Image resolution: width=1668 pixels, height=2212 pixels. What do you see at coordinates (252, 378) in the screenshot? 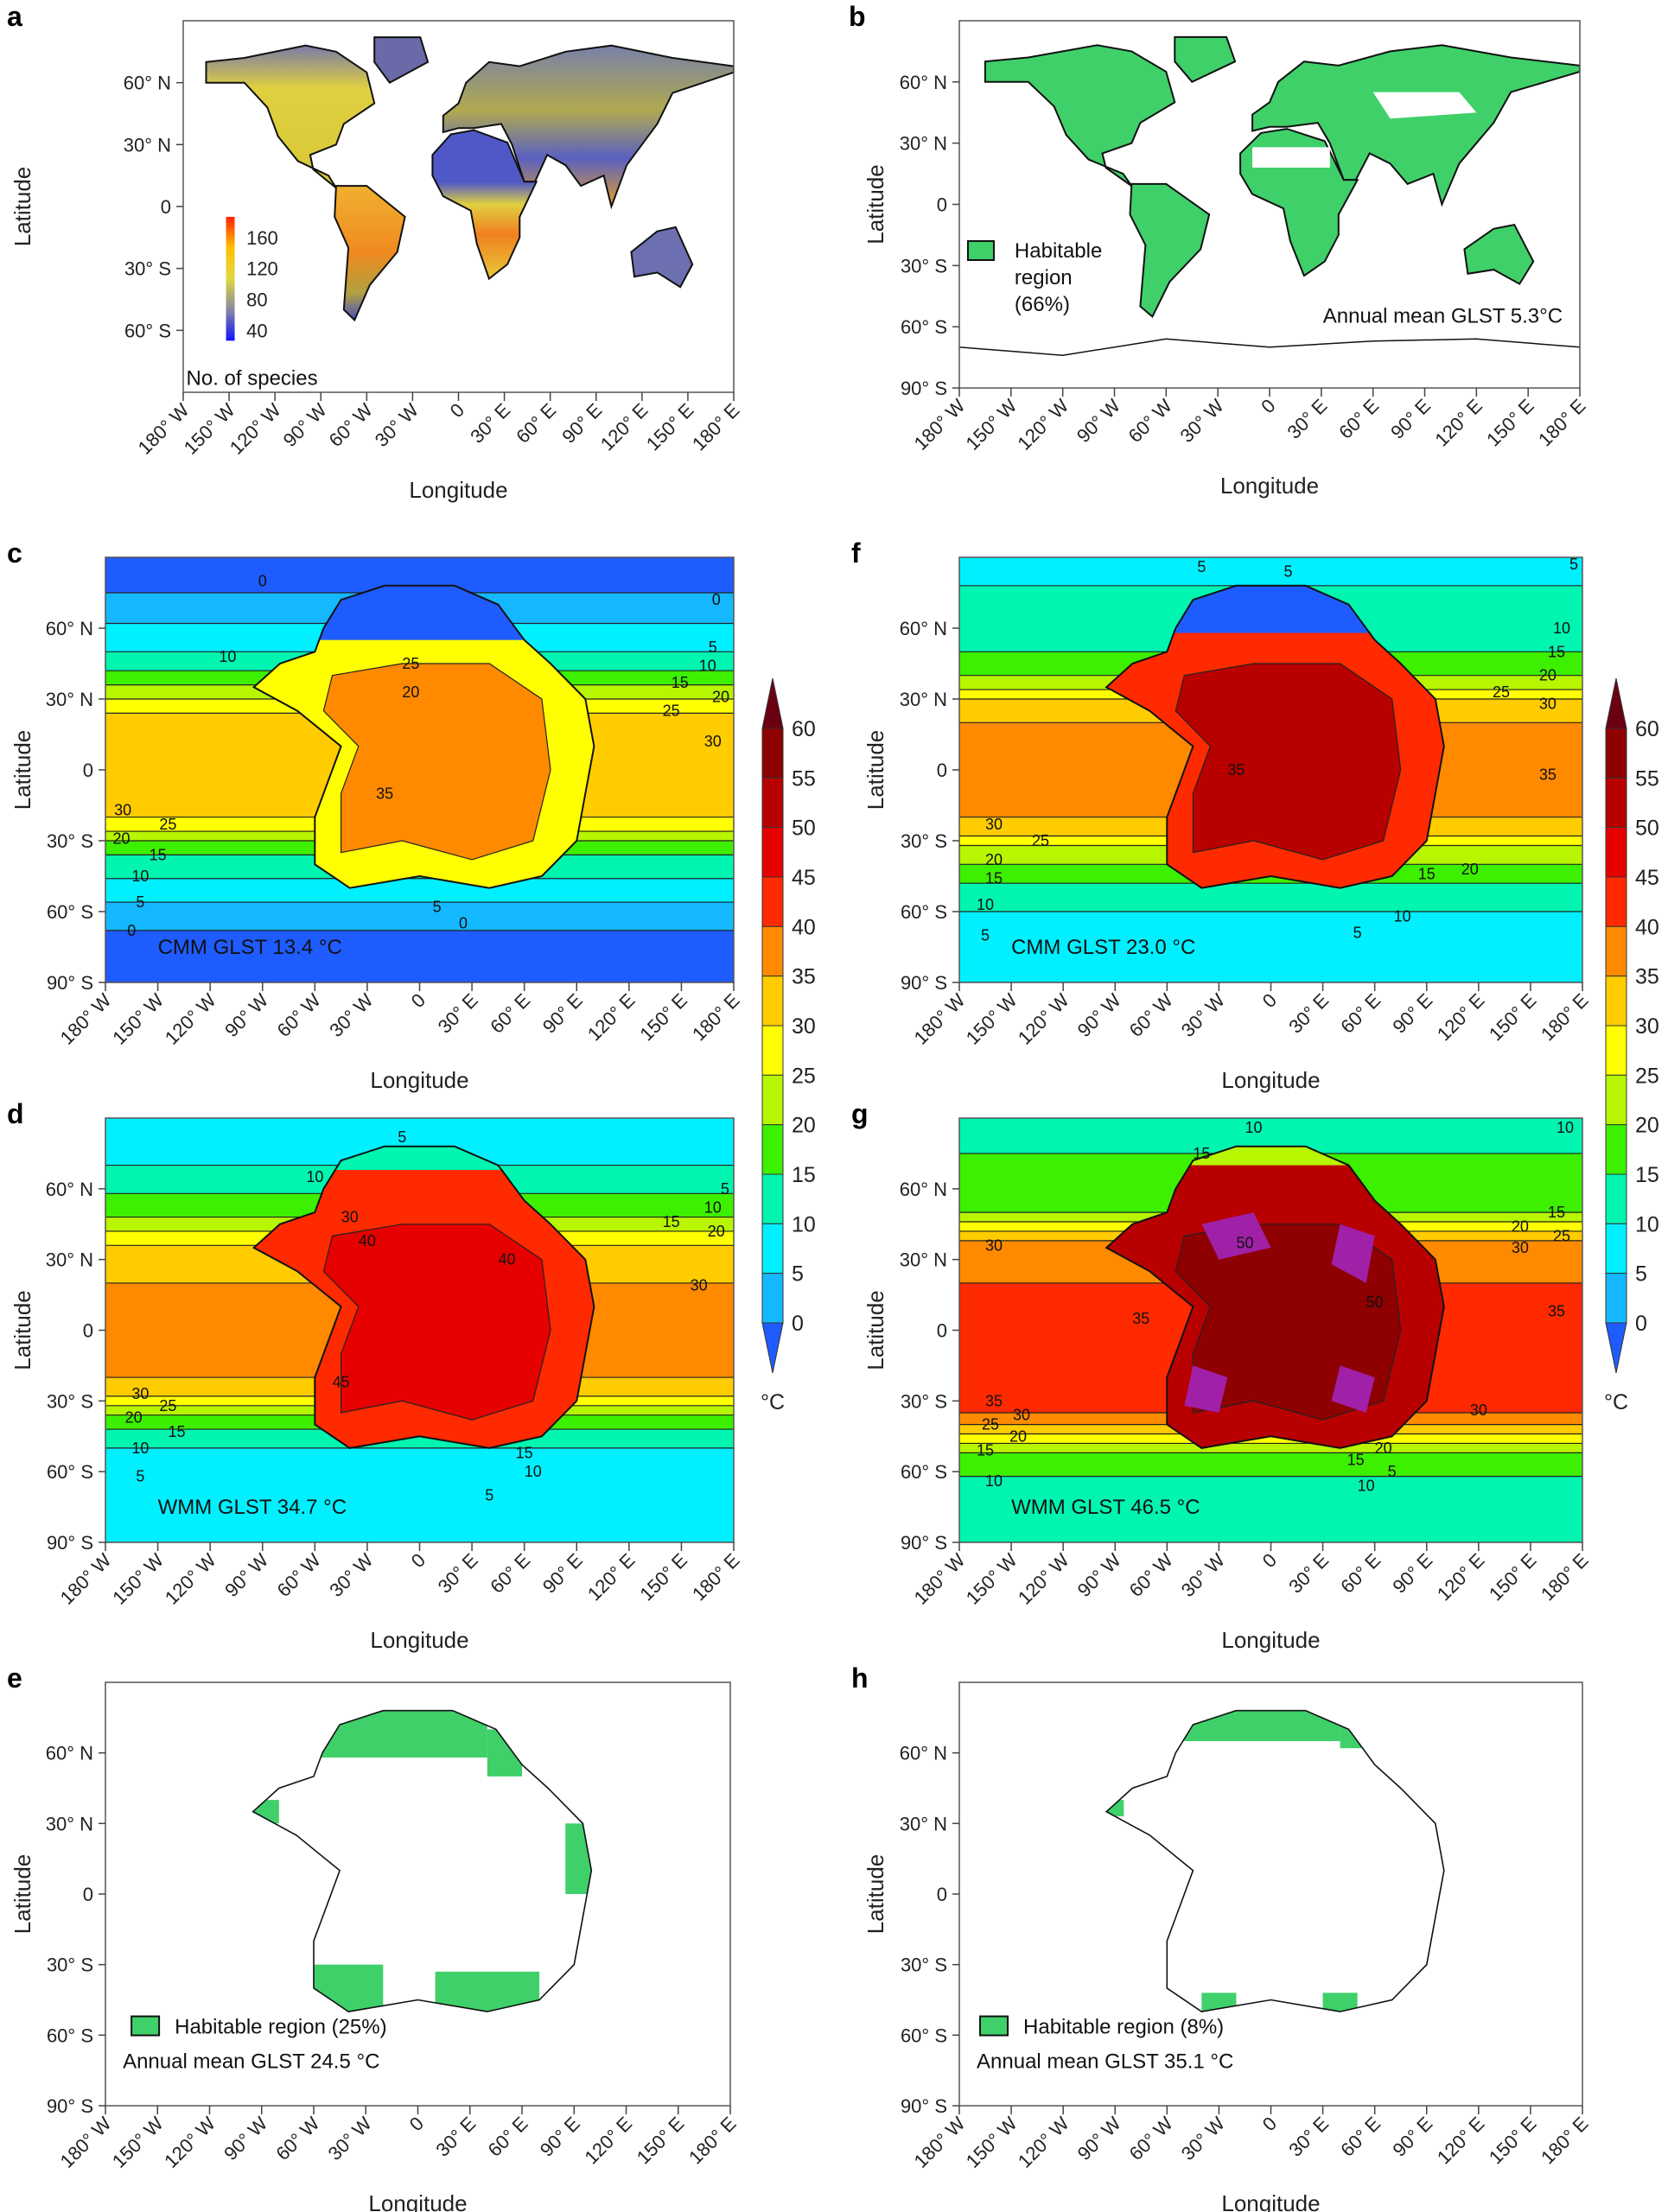
I see `species-colorbar-label: No. of species` at bounding box center [252, 378].